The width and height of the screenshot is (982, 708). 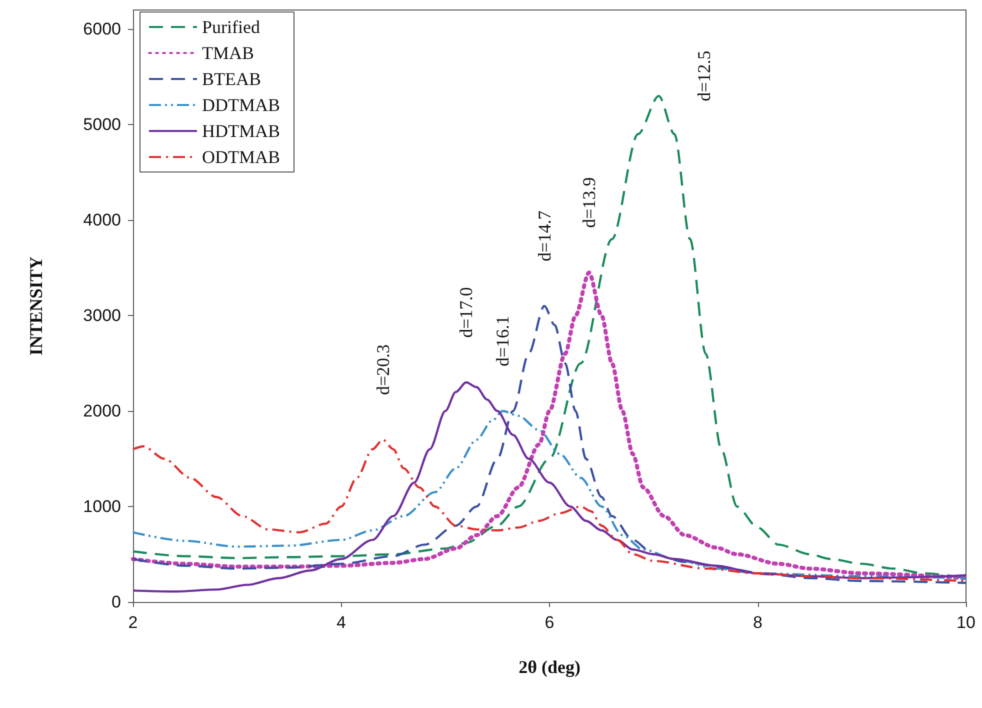 What do you see at coordinates (241, 105) in the screenshot?
I see `legend-label: DDTMAB` at bounding box center [241, 105].